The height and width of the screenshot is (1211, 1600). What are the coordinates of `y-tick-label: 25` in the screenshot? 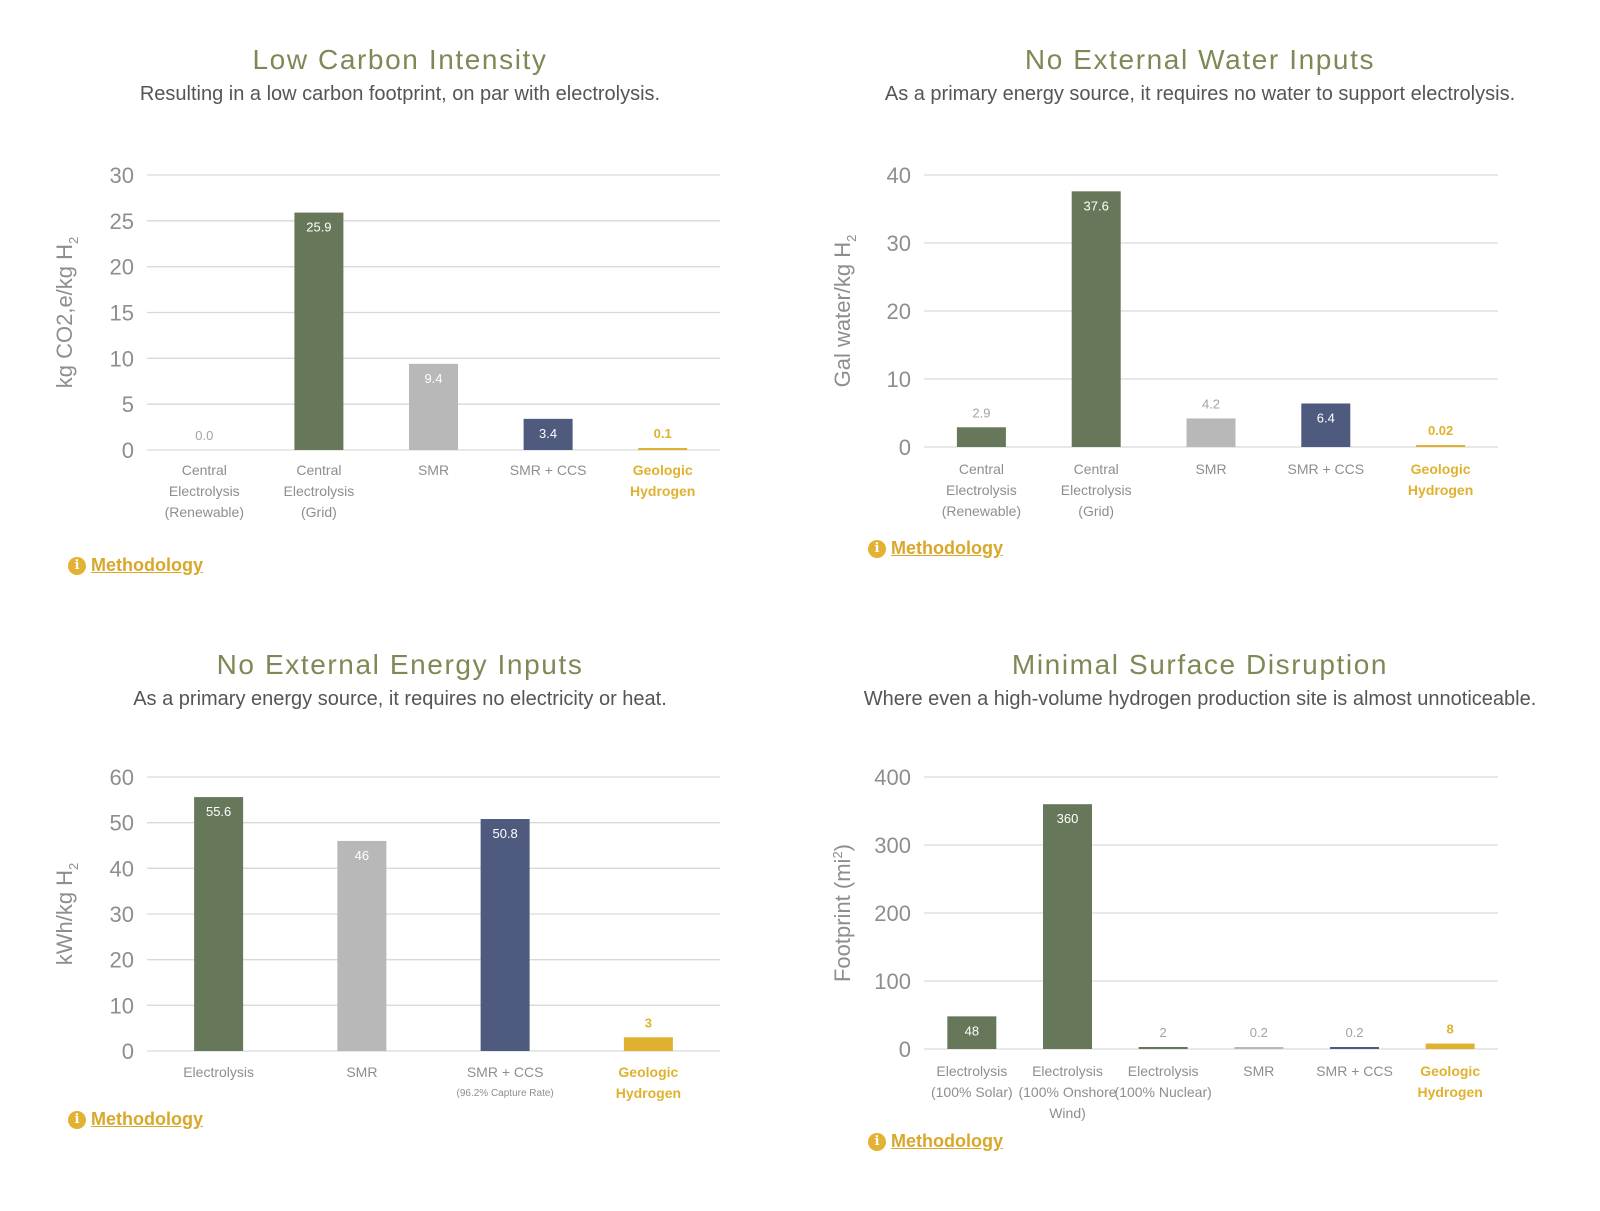 It's located at (122, 221).